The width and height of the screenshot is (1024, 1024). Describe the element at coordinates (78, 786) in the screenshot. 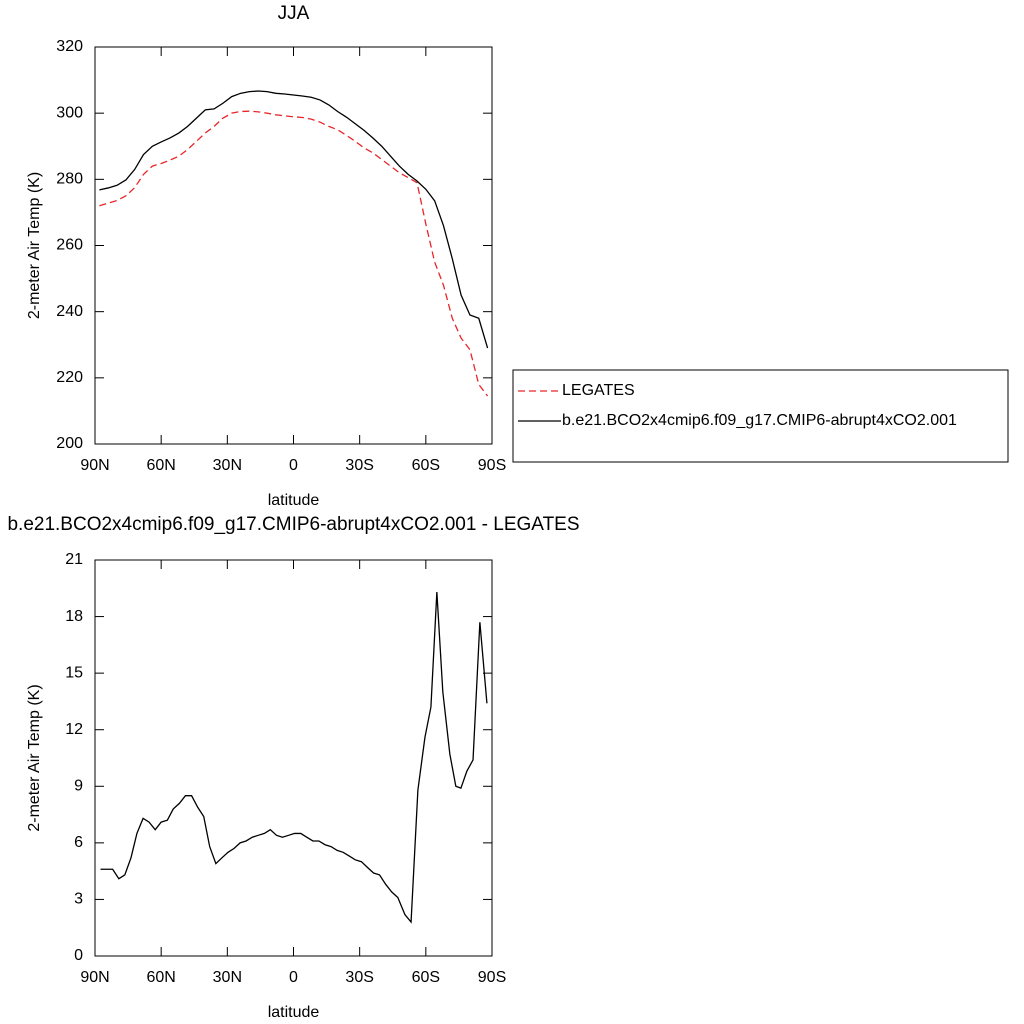

I see `y-tick-label: 9` at that location.